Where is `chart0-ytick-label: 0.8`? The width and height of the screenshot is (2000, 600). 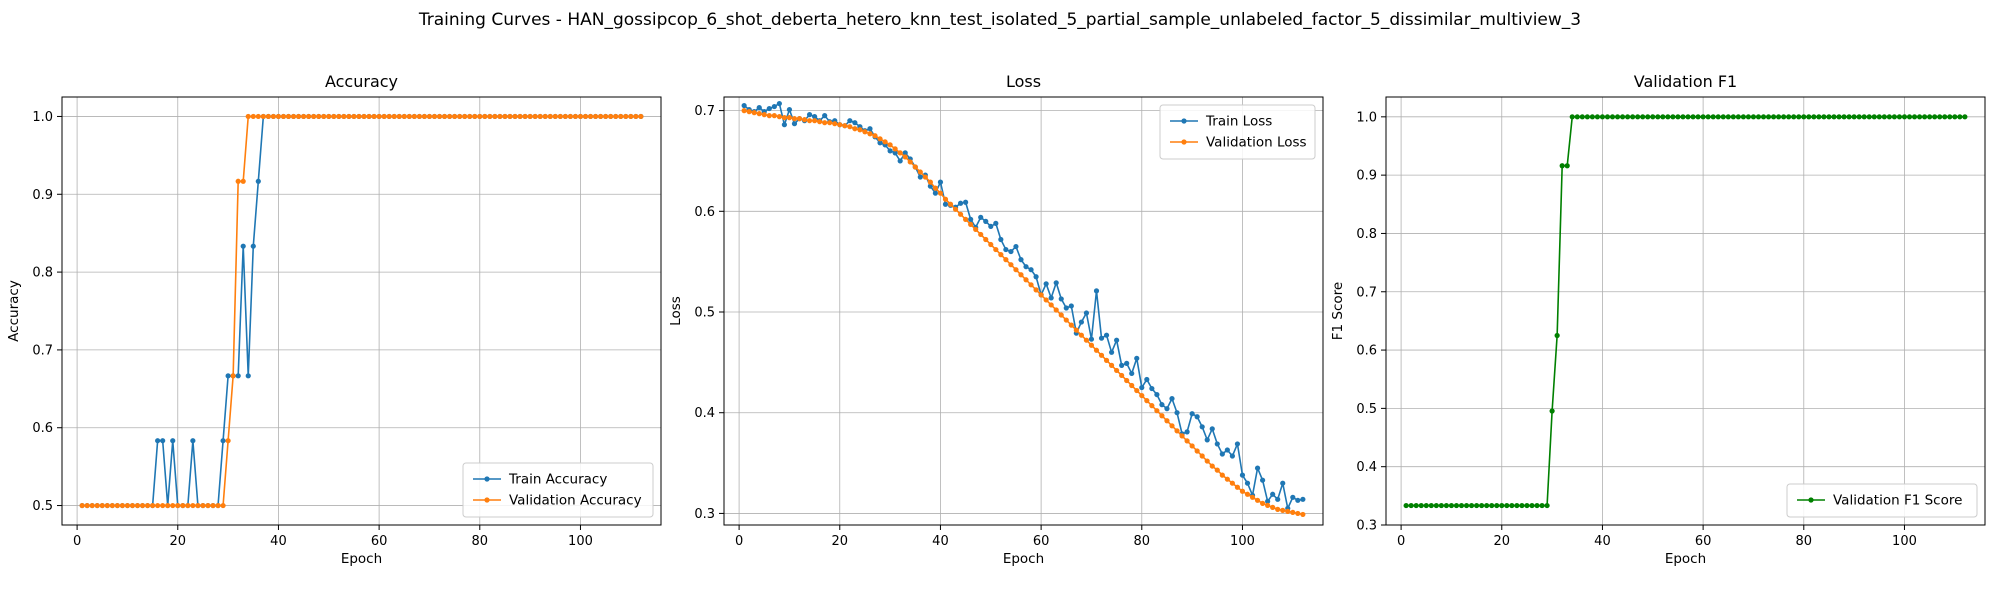
chart0-ytick-label: 0.8 is located at coordinates (42, 273).